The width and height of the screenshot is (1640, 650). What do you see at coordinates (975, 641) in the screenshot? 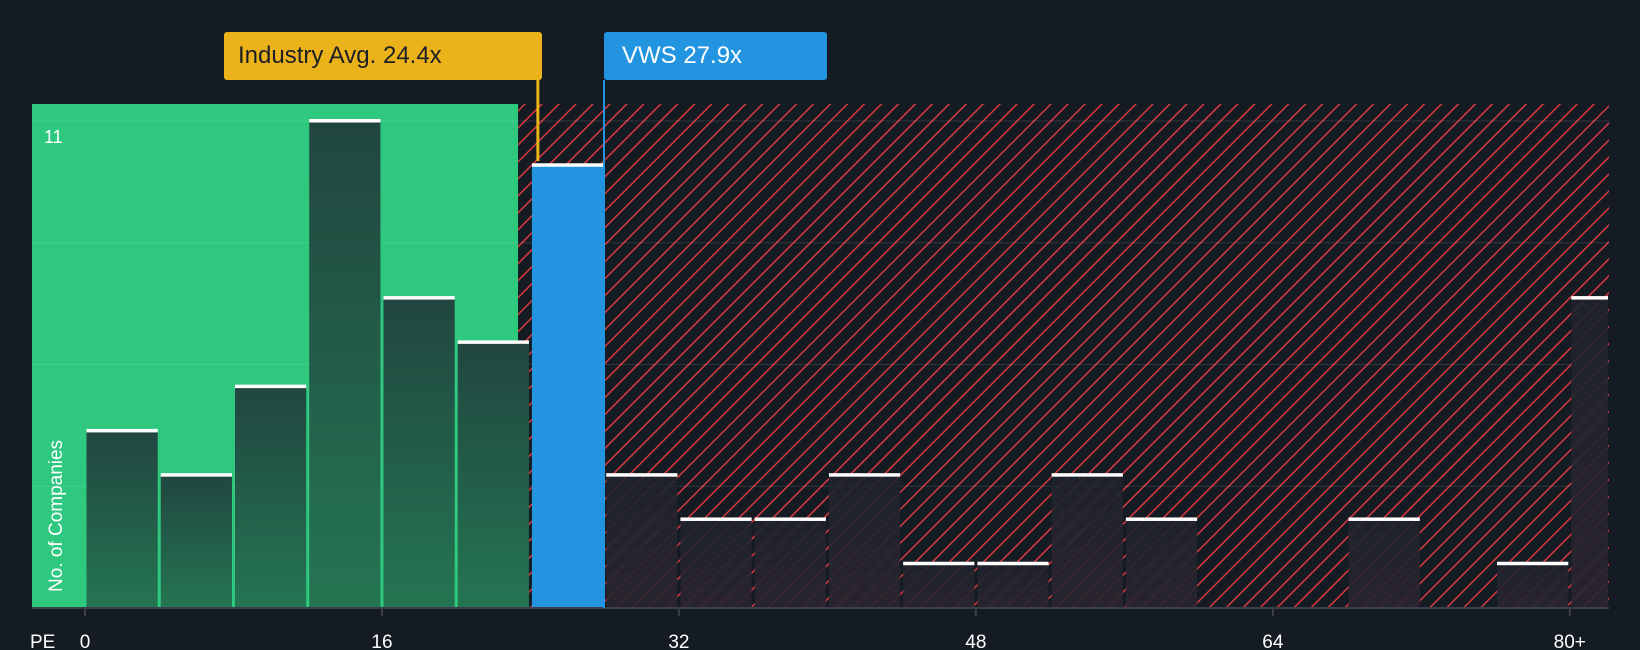
I see `x-tick-label: 48` at bounding box center [975, 641].